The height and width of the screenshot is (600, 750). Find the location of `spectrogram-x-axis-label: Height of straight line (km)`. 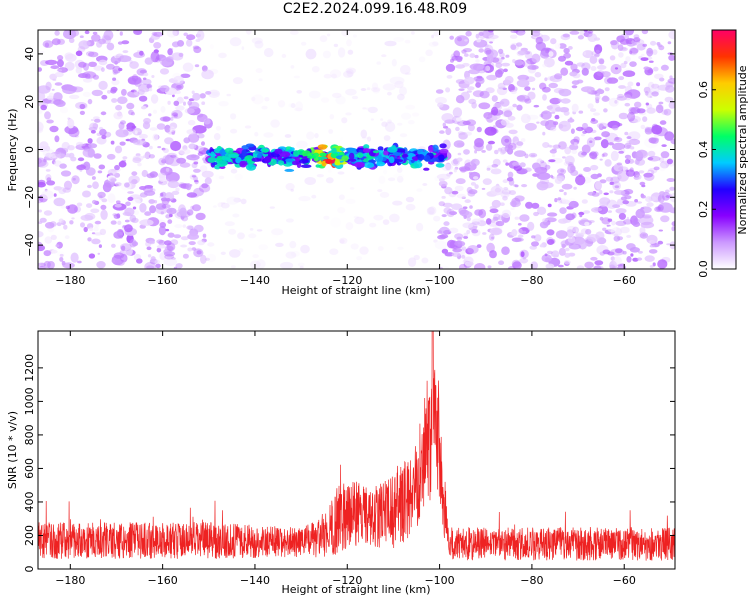

spectrogram-x-axis-label: Height of straight line (km) is located at coordinates (355, 290).